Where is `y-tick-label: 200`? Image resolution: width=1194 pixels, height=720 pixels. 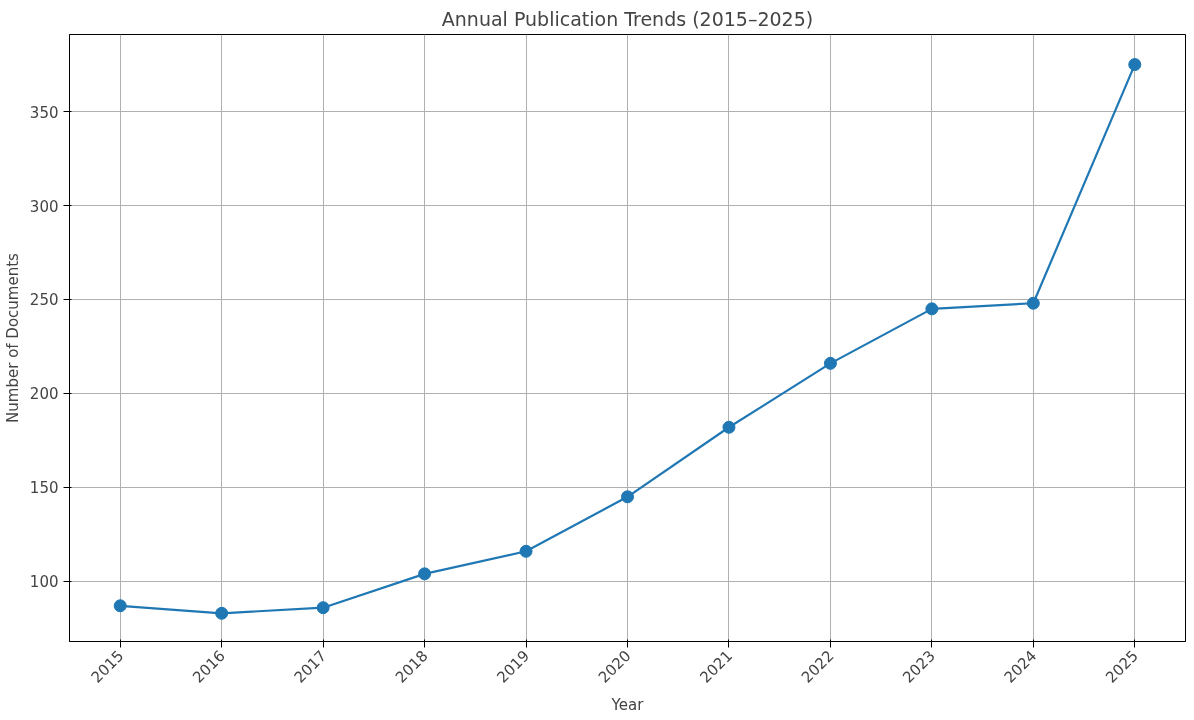 y-tick-label: 200 is located at coordinates (44, 394).